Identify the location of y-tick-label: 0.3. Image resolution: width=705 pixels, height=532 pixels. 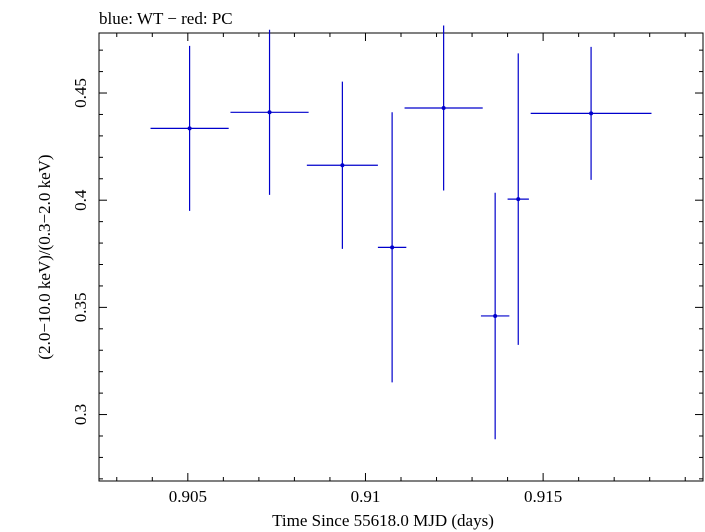
(80, 414).